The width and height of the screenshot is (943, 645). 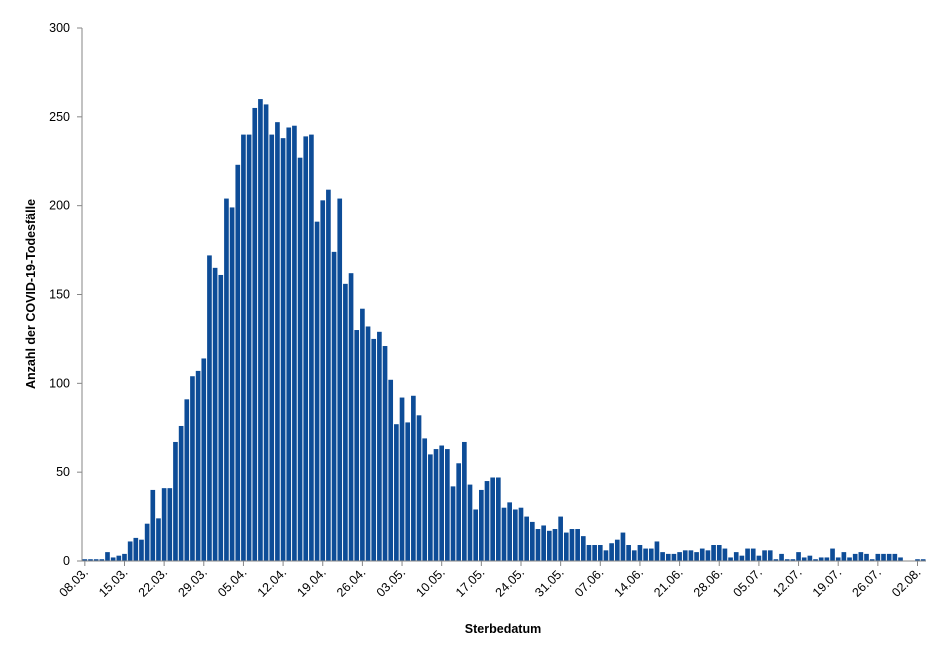 I want to click on y-tick-label: 250, so click(x=59, y=117).